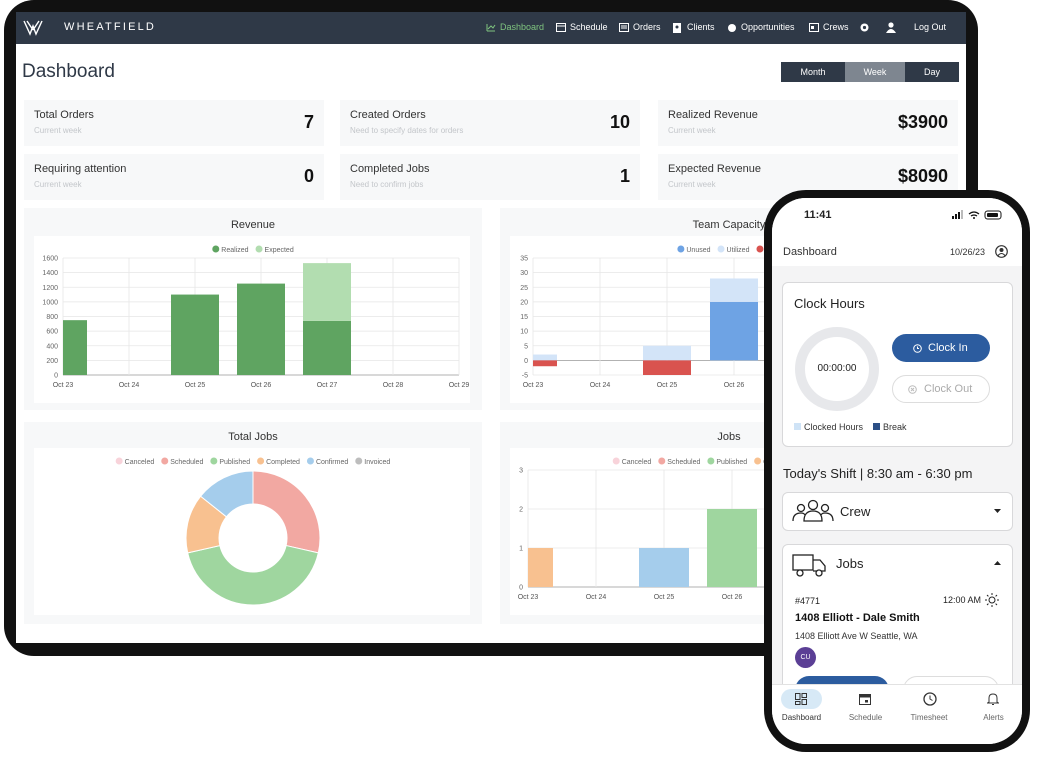 Image resolution: width=1040 pixels, height=772 pixels. What do you see at coordinates (701, 27) in the screenshot?
I see `nav-link: Clients` at bounding box center [701, 27].